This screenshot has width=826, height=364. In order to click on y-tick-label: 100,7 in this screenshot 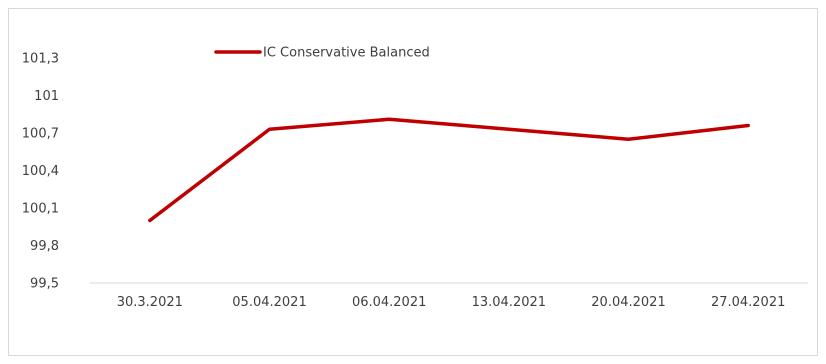, I will do `click(40, 134)`.